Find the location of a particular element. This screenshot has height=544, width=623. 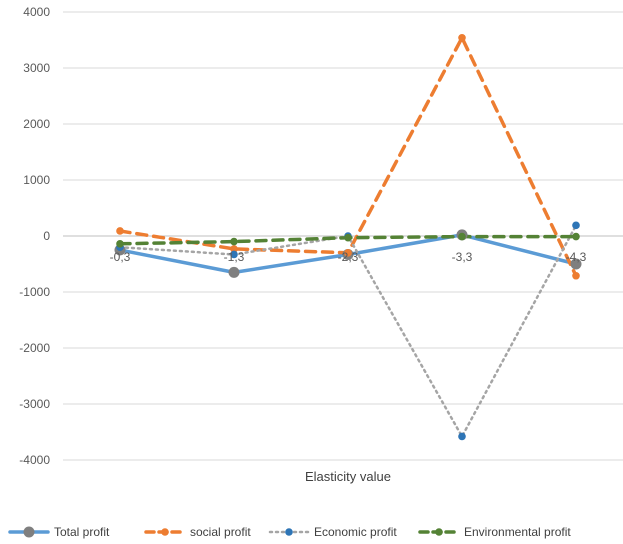

x-axis-ticks: -0,3 -1,3 -2,3 -3,3 -4,3 is located at coordinates (348, 257).